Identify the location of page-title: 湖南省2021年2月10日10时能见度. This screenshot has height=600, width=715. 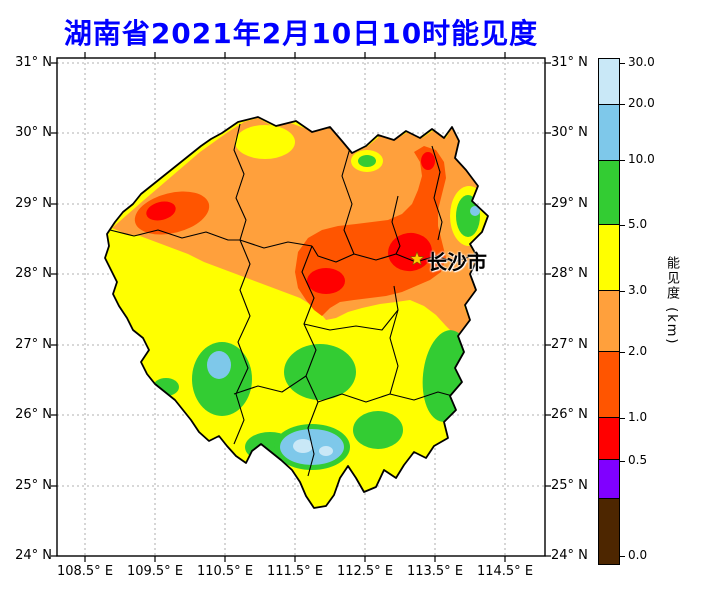
(301, 33).